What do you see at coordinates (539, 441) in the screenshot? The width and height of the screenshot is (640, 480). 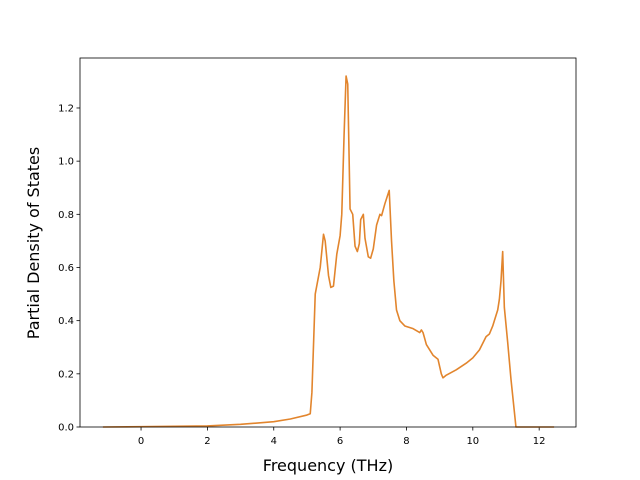 I see `x-tick-label: 12` at bounding box center [539, 441].